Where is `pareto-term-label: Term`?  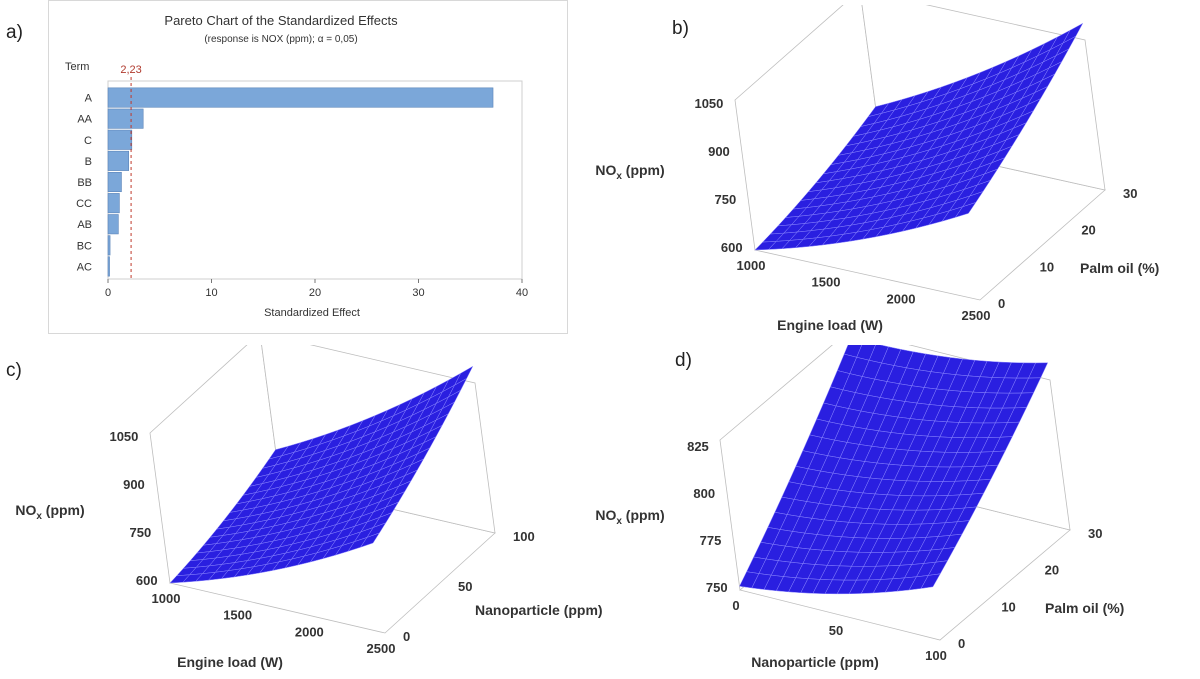 pareto-term-label: Term is located at coordinates (77, 67).